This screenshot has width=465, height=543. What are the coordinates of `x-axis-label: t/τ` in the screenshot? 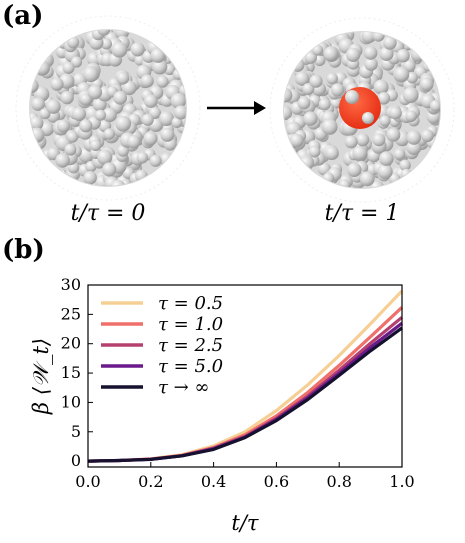 It's located at (245, 523).